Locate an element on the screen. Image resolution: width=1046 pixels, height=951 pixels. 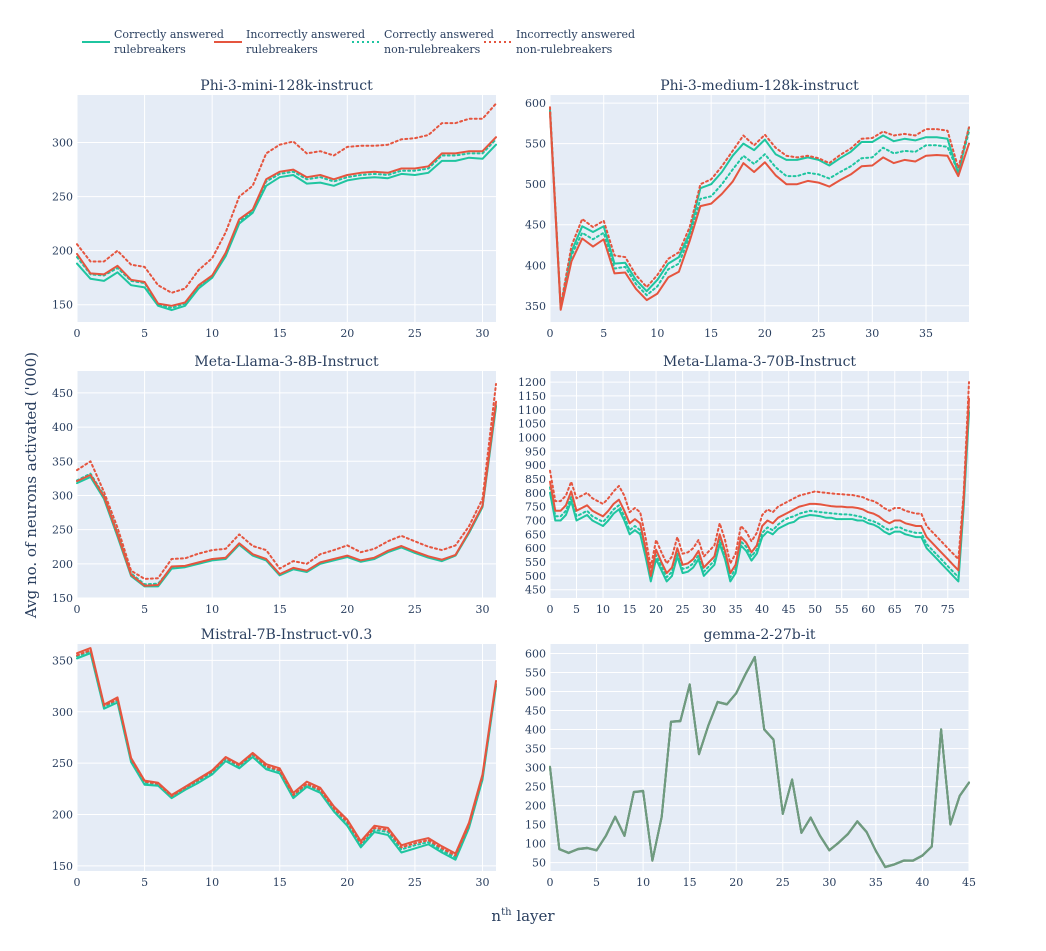
x-tick-label: 10 is located at coordinates (657, 333).